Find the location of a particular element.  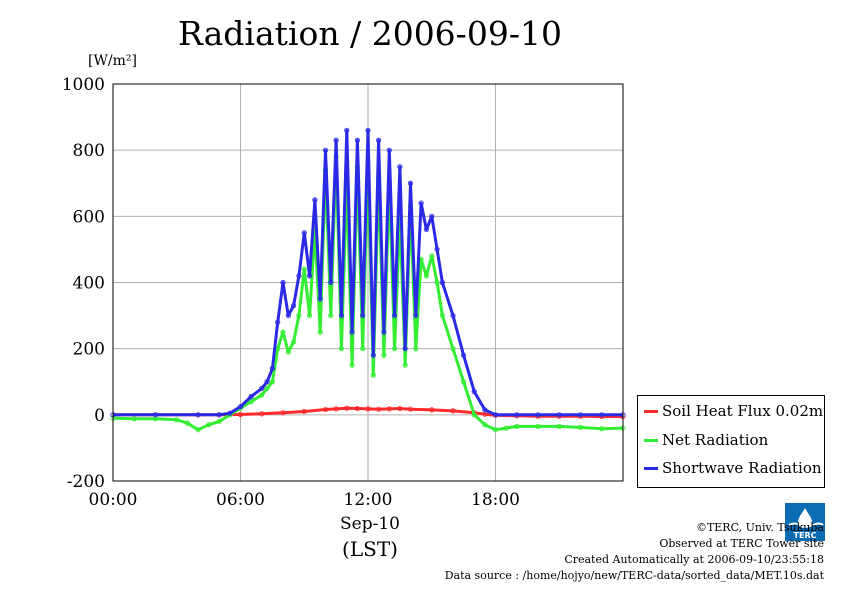

y-tick-label: 800 is located at coordinates (89, 151).